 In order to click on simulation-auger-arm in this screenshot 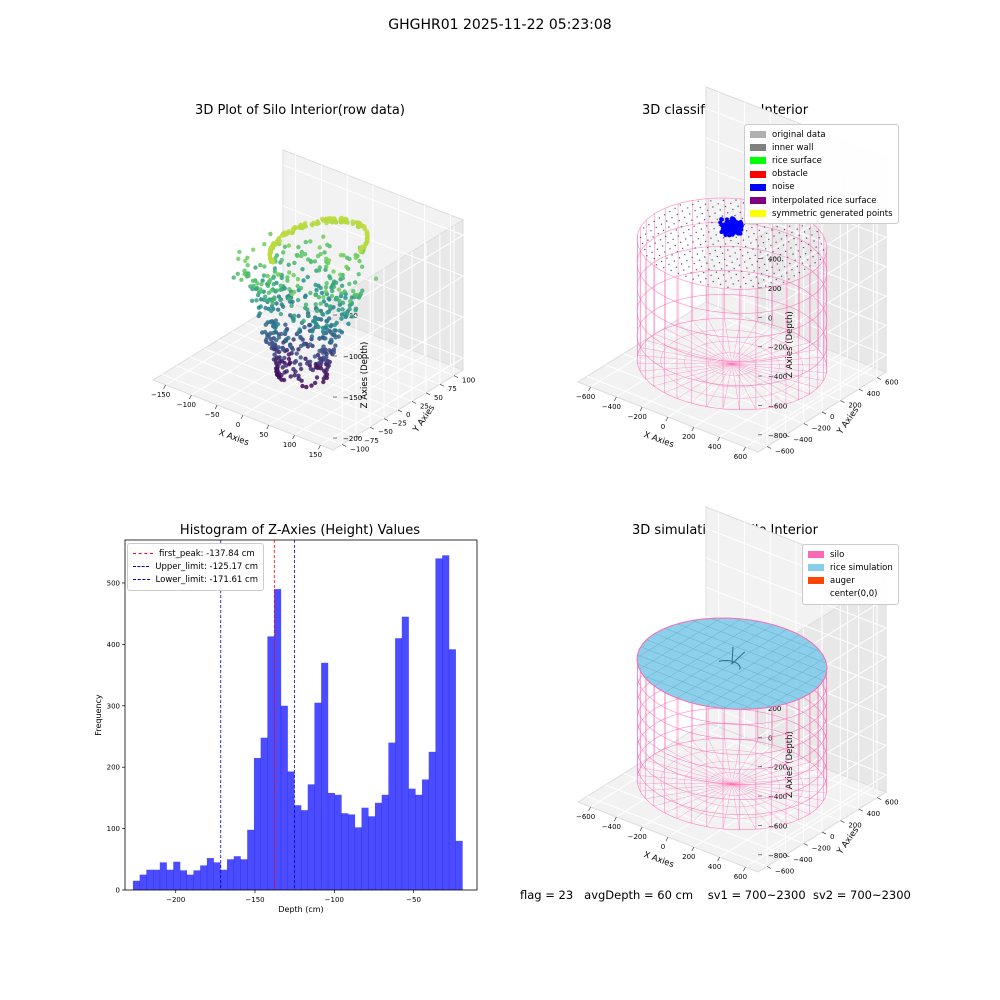, I will do `click(738, 655)`.